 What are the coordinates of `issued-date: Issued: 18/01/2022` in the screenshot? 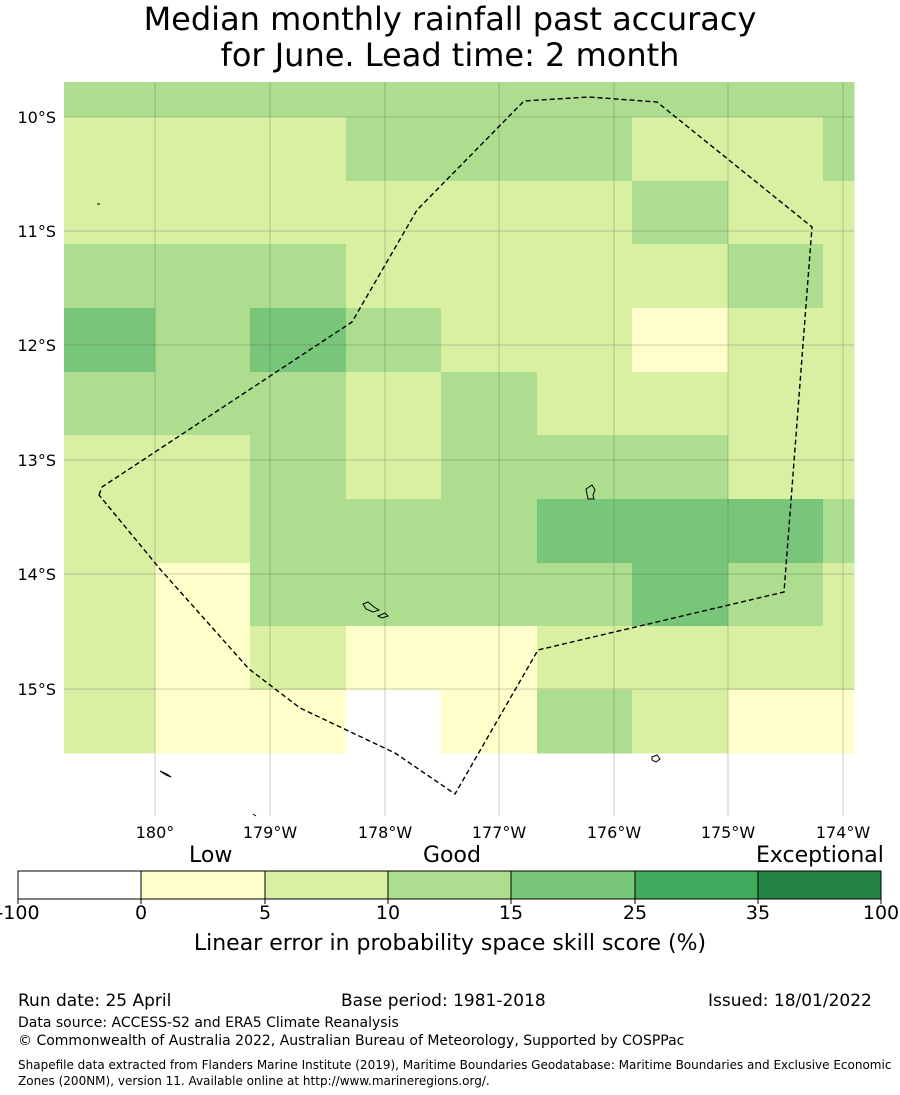 It's located at (790, 1001).